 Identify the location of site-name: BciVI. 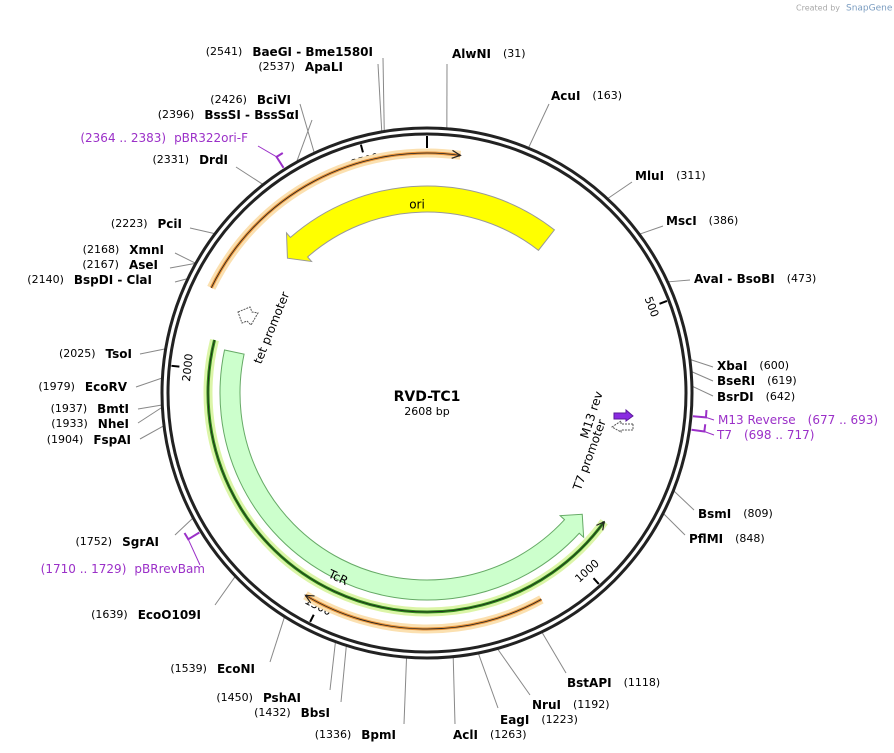
(274, 100).